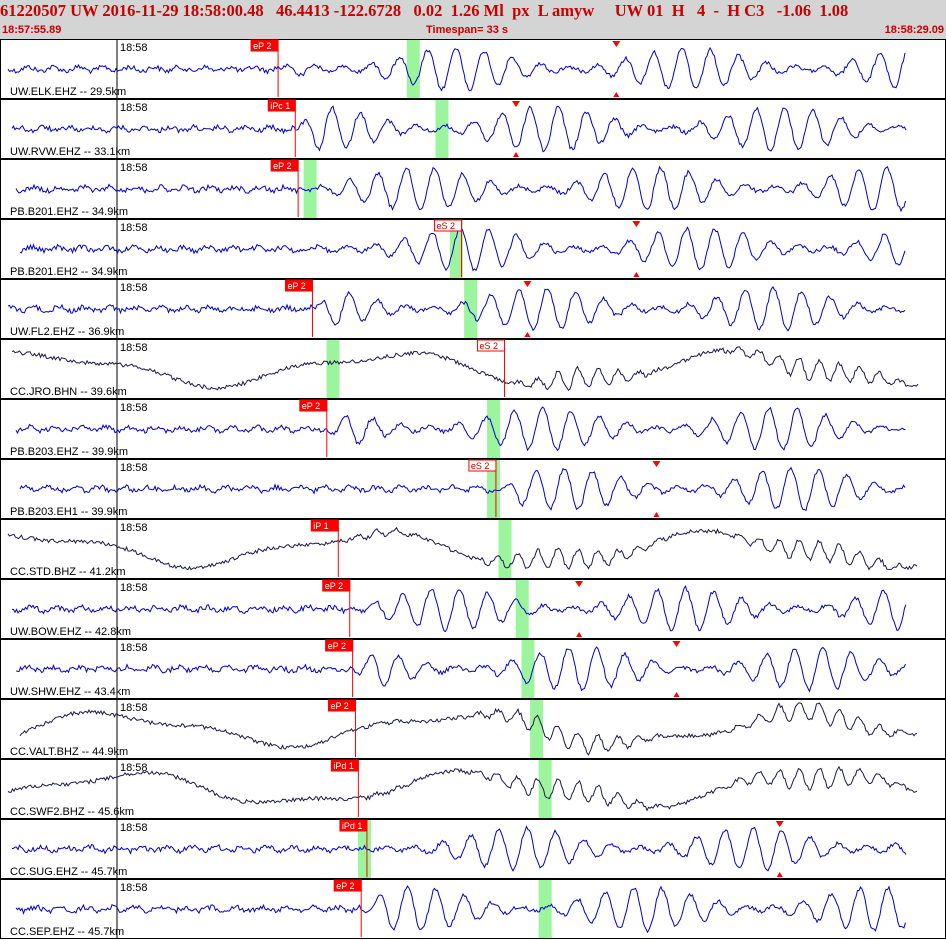 This screenshot has height=940, width=946. I want to click on trace-panel: 18:58 eS 2 CC.JRO.BHN -- 39.6km, so click(473, 369).